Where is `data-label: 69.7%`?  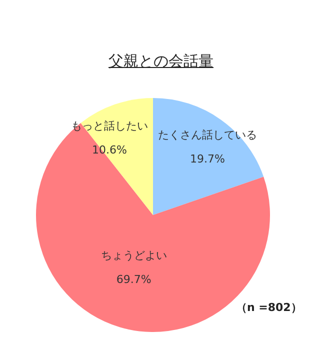 data-label: 69.7% is located at coordinates (134, 279).